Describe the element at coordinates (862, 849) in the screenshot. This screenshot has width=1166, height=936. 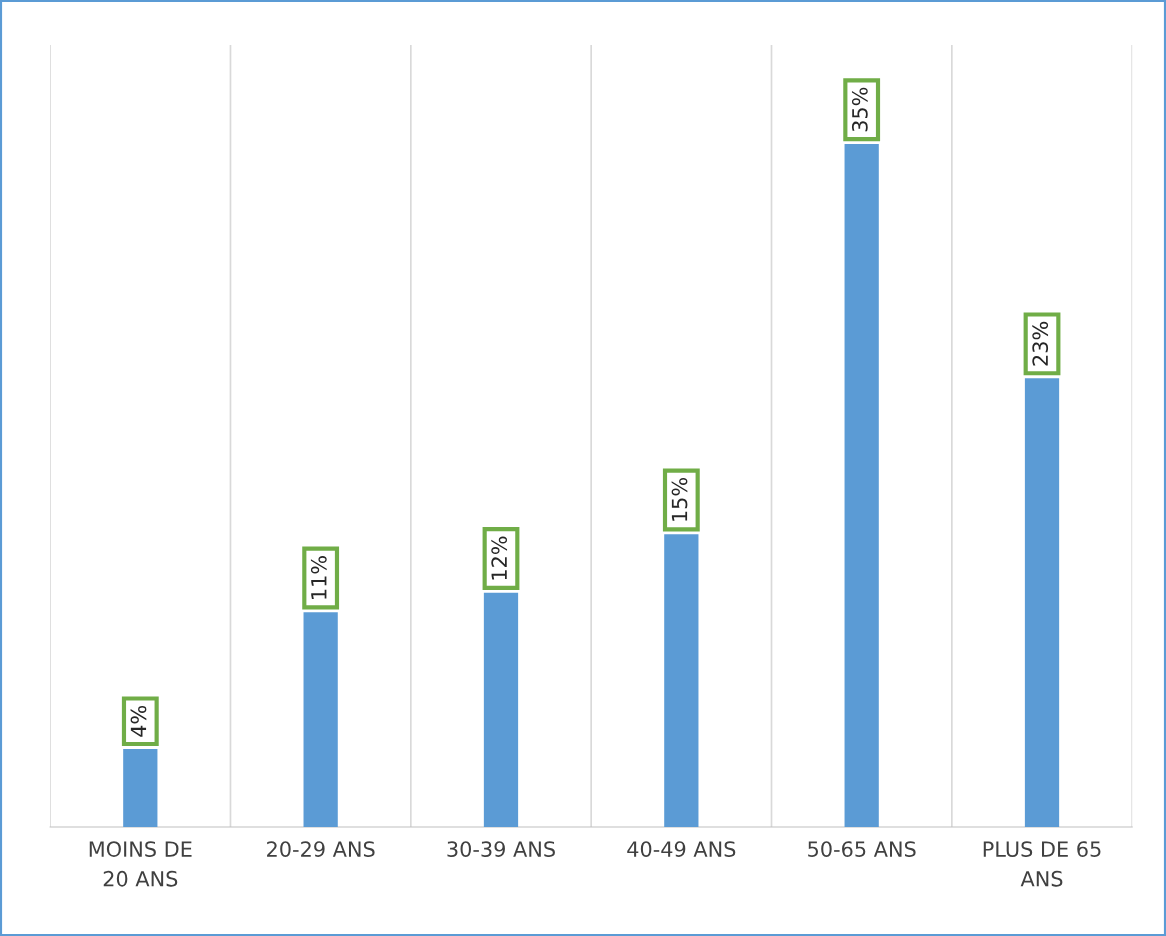
I see `x-tick-label: 50-65 ANS` at that location.